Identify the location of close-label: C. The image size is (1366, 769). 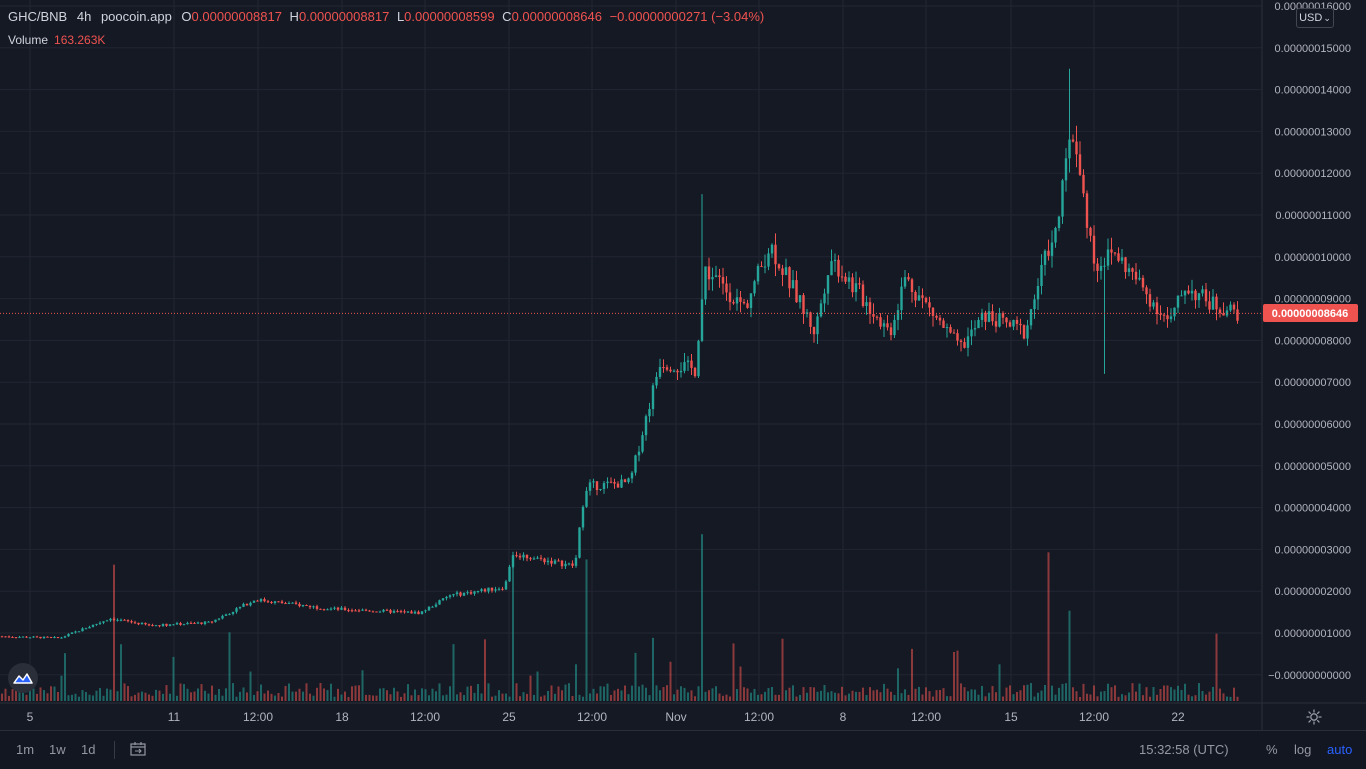
(507, 16).